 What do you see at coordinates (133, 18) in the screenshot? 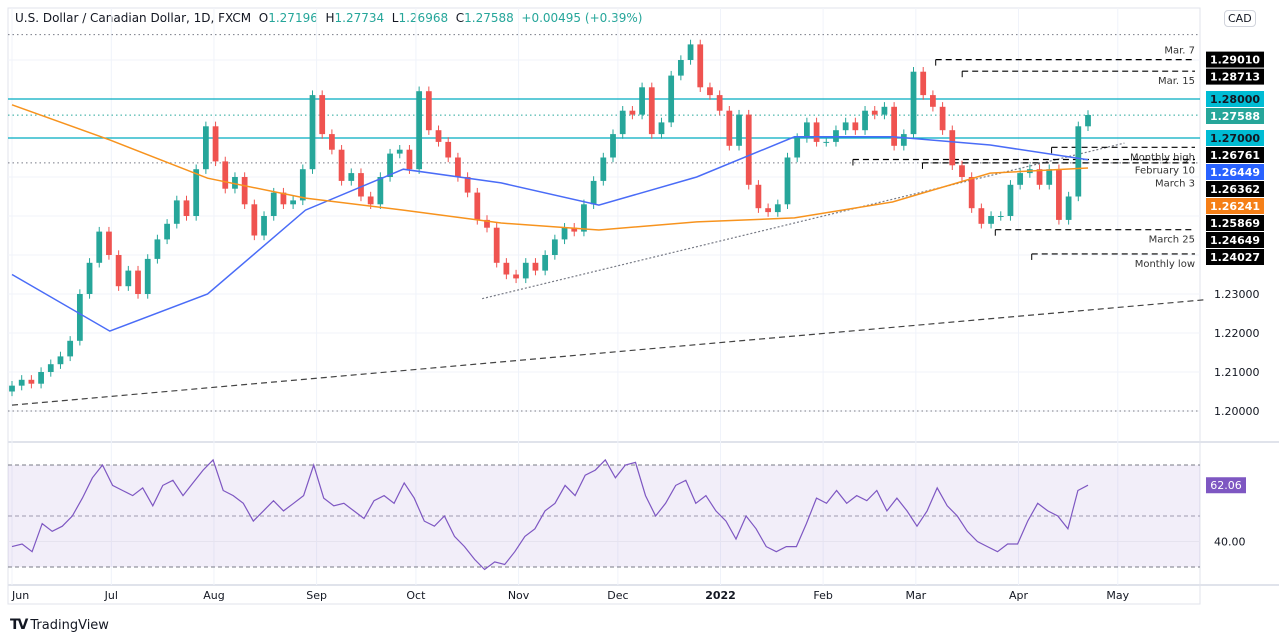
I see `symbol-title: U.S. Dollar / Canadian Dollar, 1D, FXCM` at bounding box center [133, 18].